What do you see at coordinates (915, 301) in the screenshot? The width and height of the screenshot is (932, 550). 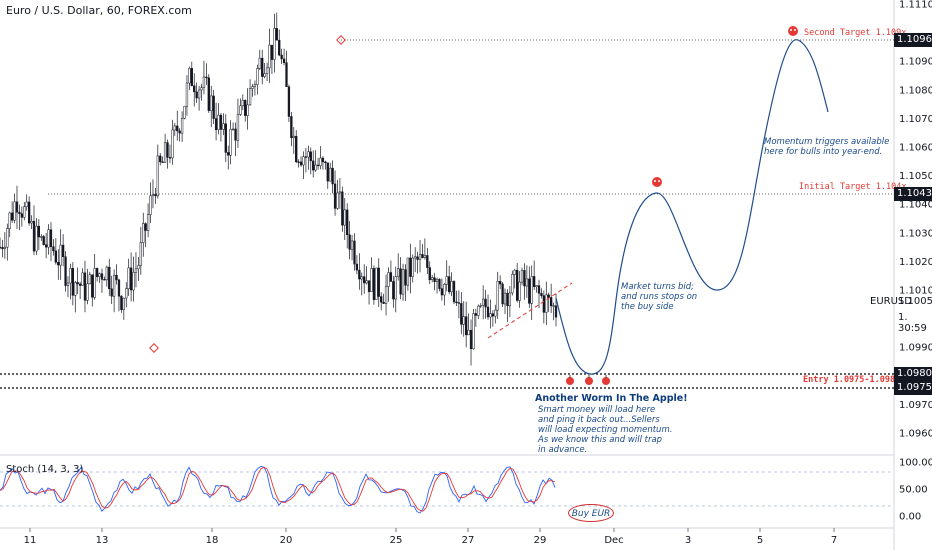 I see `symbol-price: 1.10056` at bounding box center [915, 301].